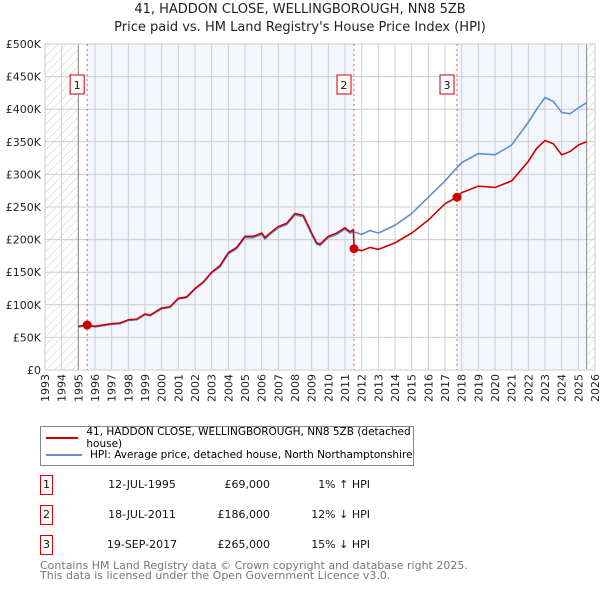 Image resolution: width=600 pixels, height=590 pixels. I want to click on x-tick-label: 2023, so click(545, 388).